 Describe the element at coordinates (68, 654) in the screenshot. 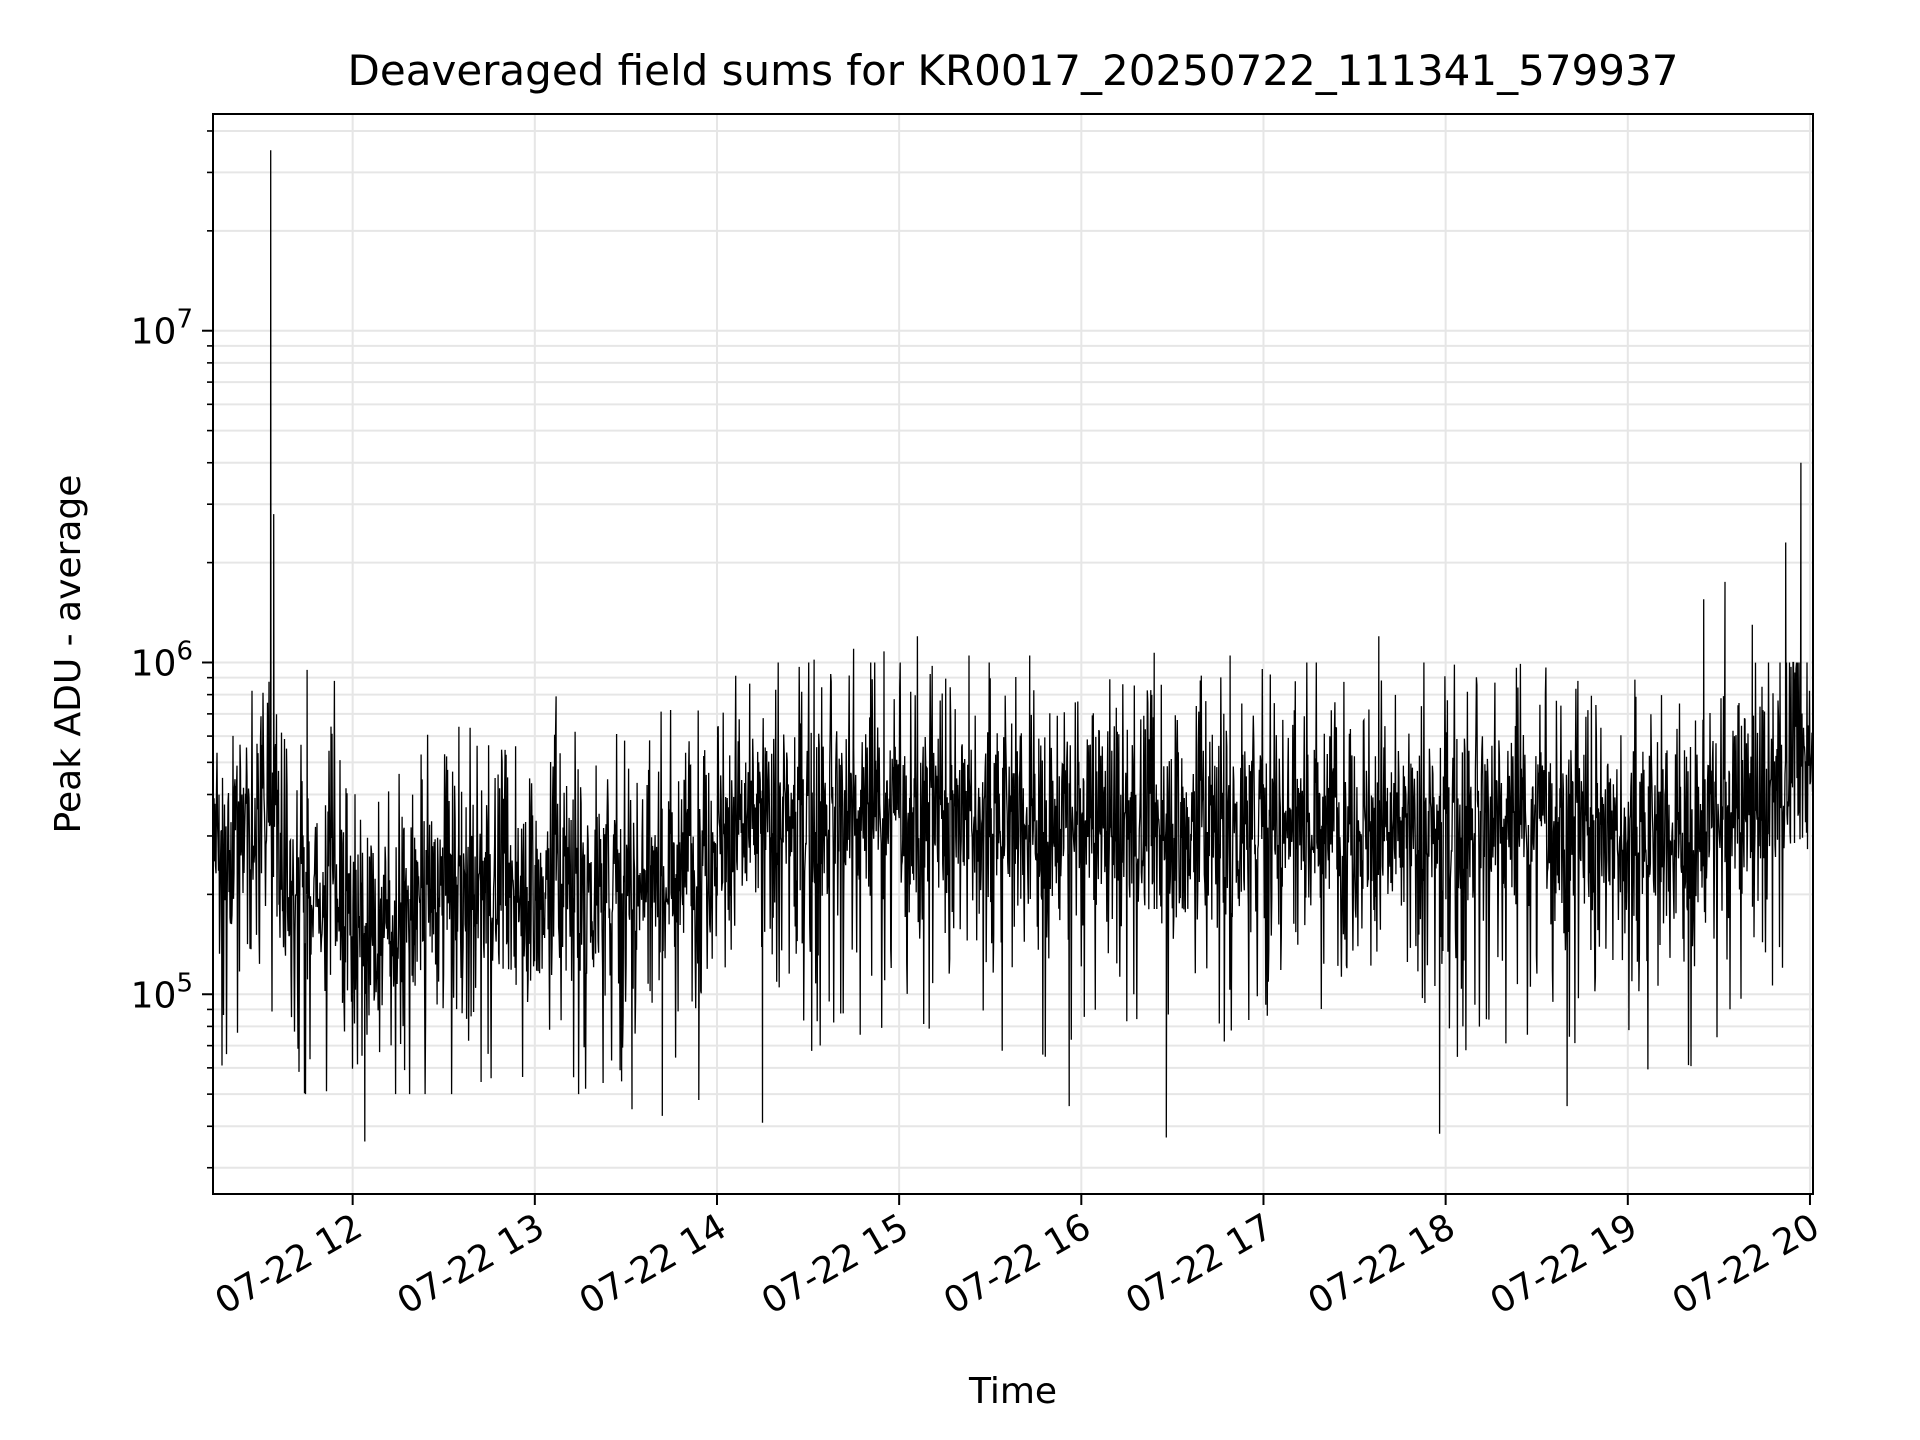

I see `y-axis-label: Peak ADU - average` at that location.